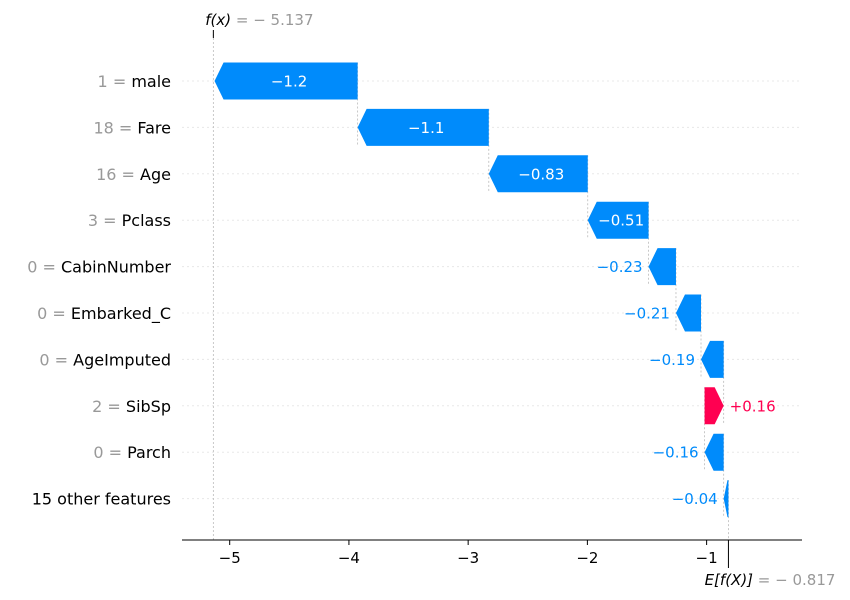  I want to click on bar-value-label: −1.1, so click(426, 128).